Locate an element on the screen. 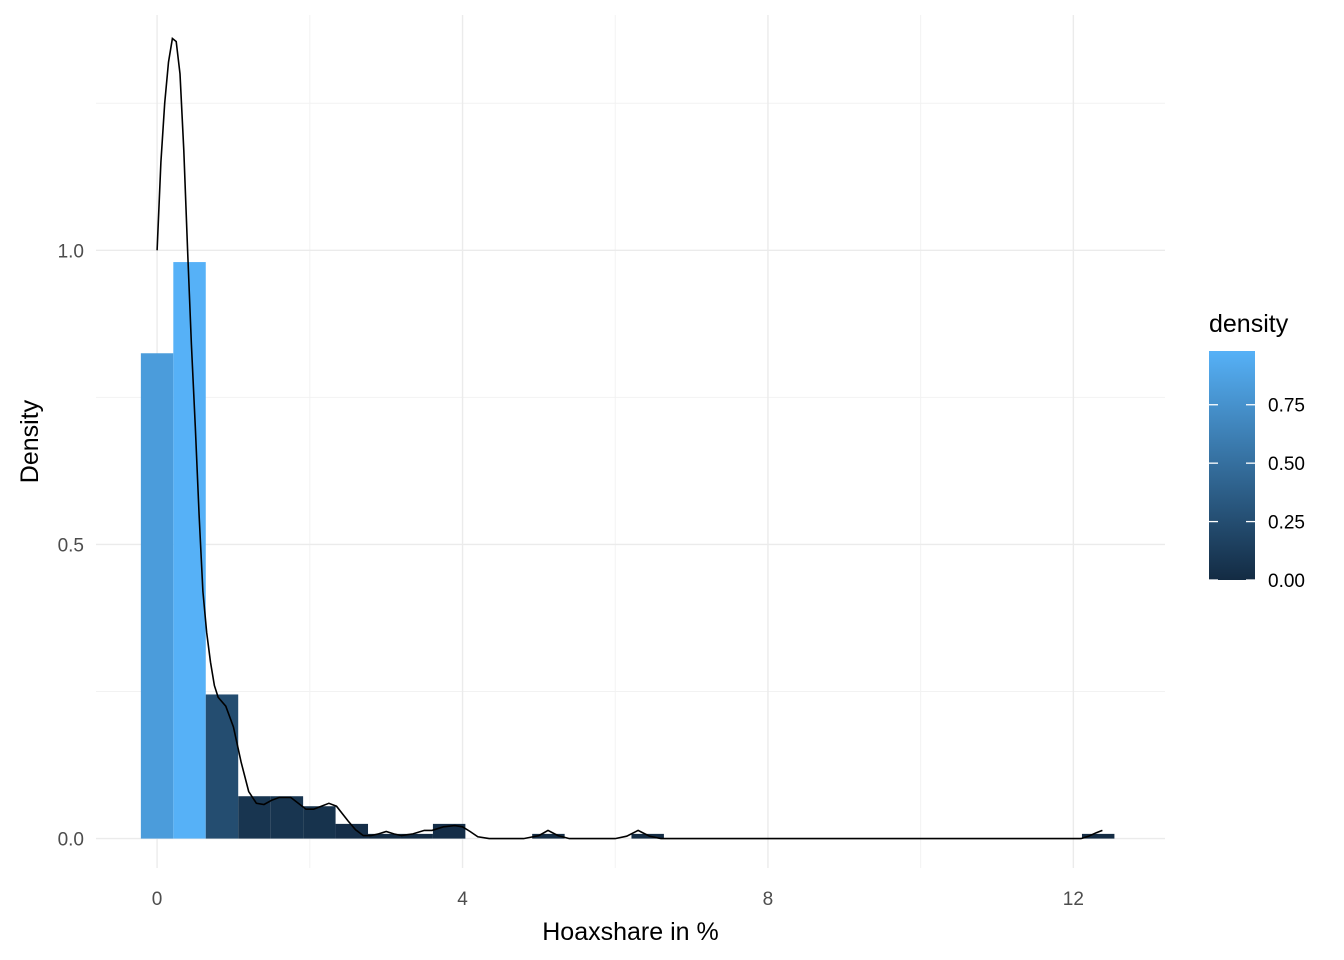 The width and height of the screenshot is (1344, 960). legend-breaks: 0.00 0.25 0.50 0.75 is located at coordinates (1257, 494).